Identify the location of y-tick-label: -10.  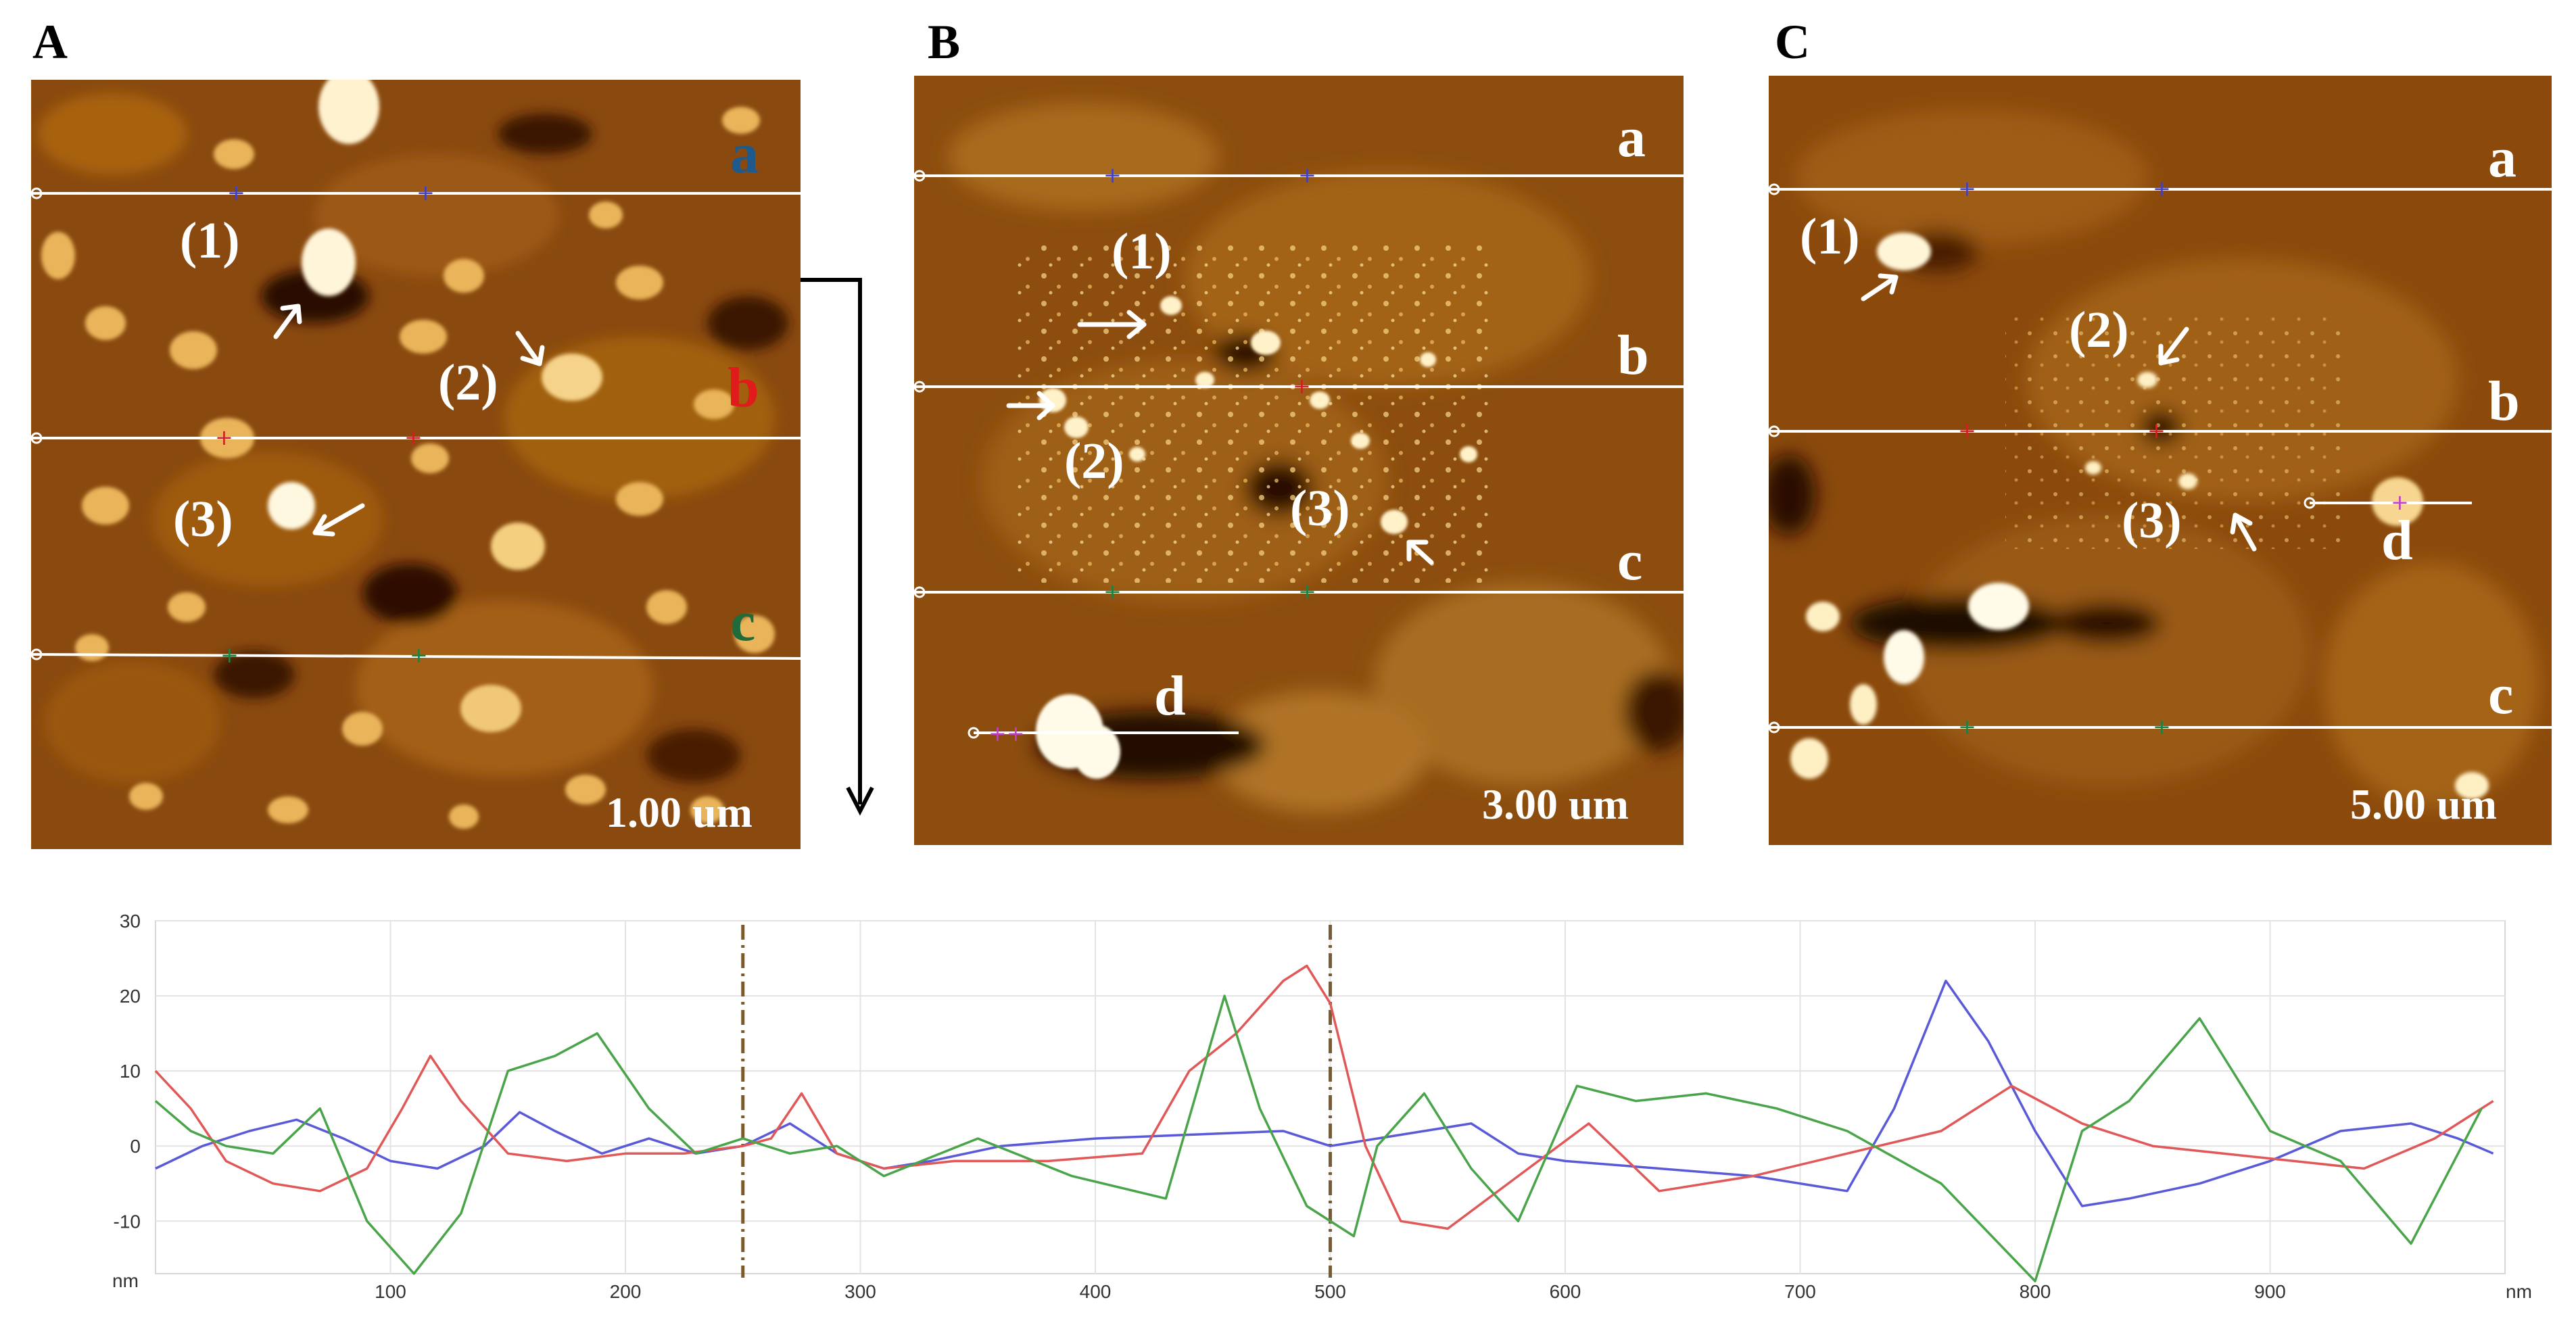
(127, 1221).